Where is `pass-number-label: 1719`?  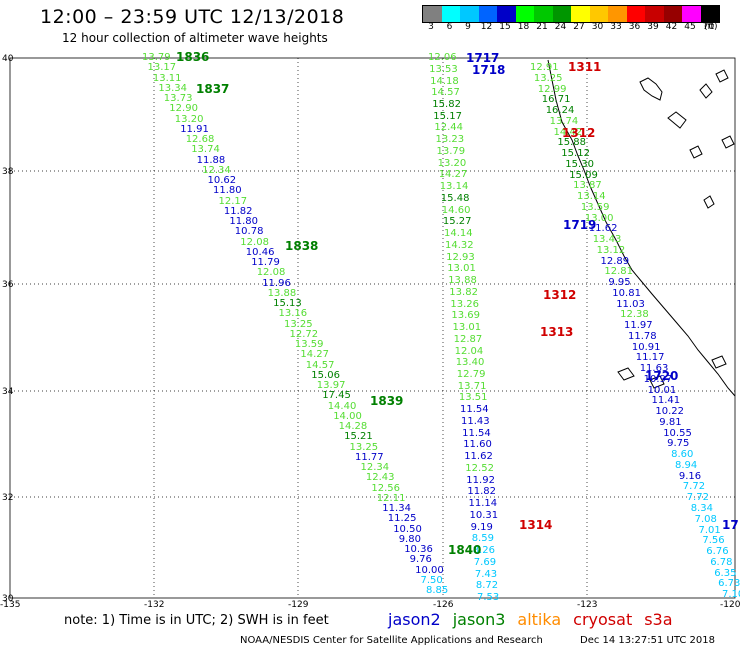
pass-number-label: 1719 is located at coordinates (580, 225).